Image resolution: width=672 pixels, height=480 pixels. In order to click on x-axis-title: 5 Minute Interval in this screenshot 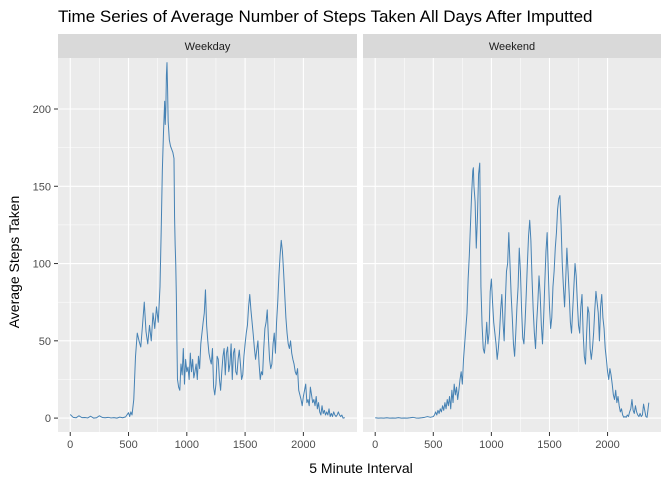, I will do `click(361, 468)`.